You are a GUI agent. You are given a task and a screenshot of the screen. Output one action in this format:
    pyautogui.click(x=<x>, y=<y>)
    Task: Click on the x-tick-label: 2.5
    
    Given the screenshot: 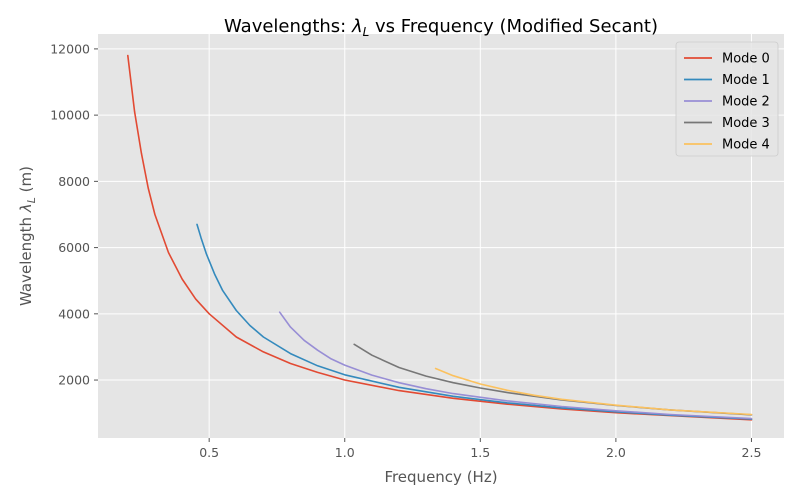 What is the action you would take?
    pyautogui.click(x=752, y=452)
    